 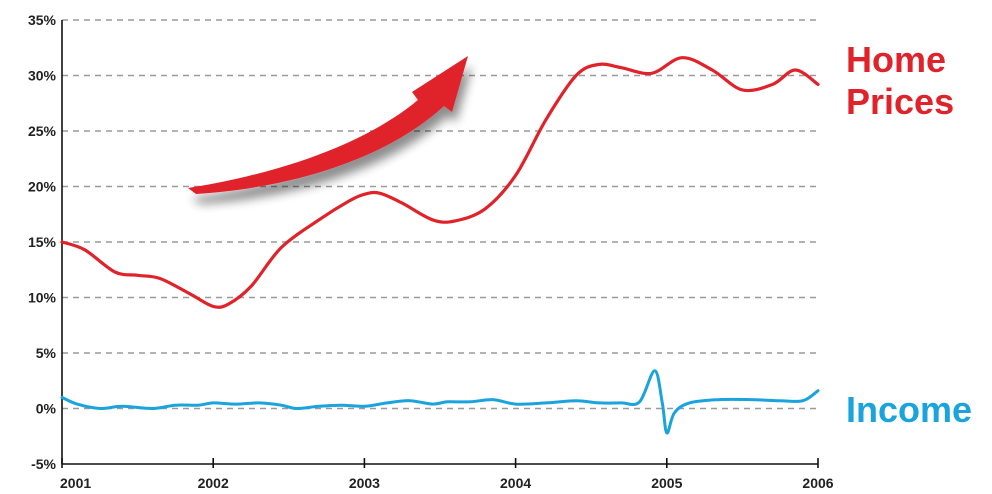 I want to click on y-tick-label: 15%, so click(x=42, y=242).